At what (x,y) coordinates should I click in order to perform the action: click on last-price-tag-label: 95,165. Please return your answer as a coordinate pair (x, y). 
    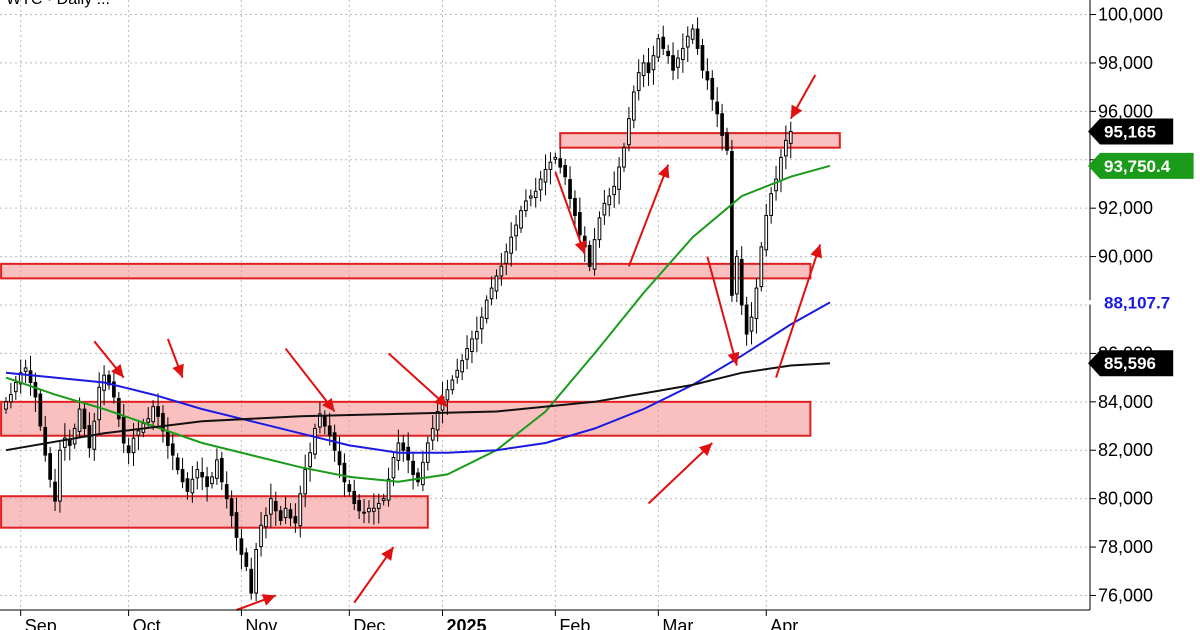
    Looking at the image, I should click on (1130, 132).